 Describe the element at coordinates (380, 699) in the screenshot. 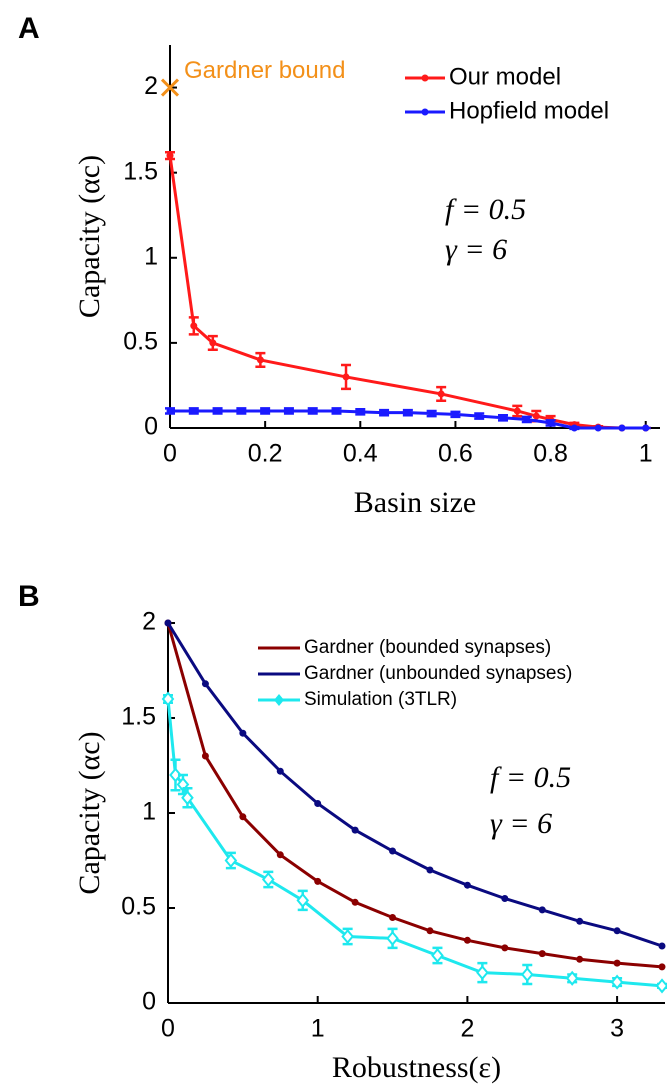

I see `legend-label: Simulation (3TLR)` at that location.